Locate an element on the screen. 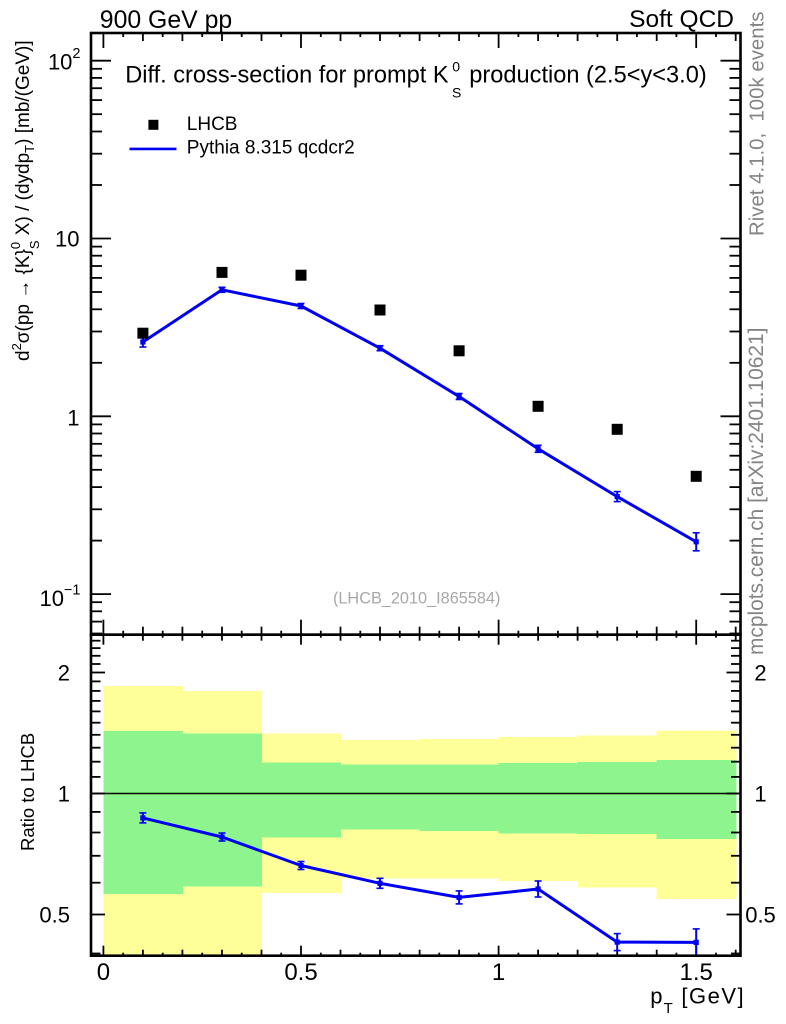 The image size is (786, 1024). svg-text: production (2.5<y<3.0) is located at coordinates (587, 76).